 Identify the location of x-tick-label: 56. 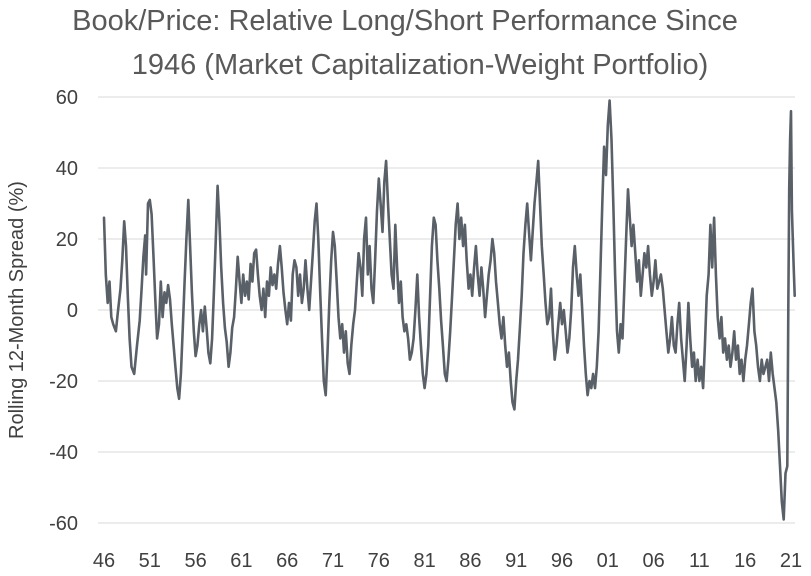
(195, 561).